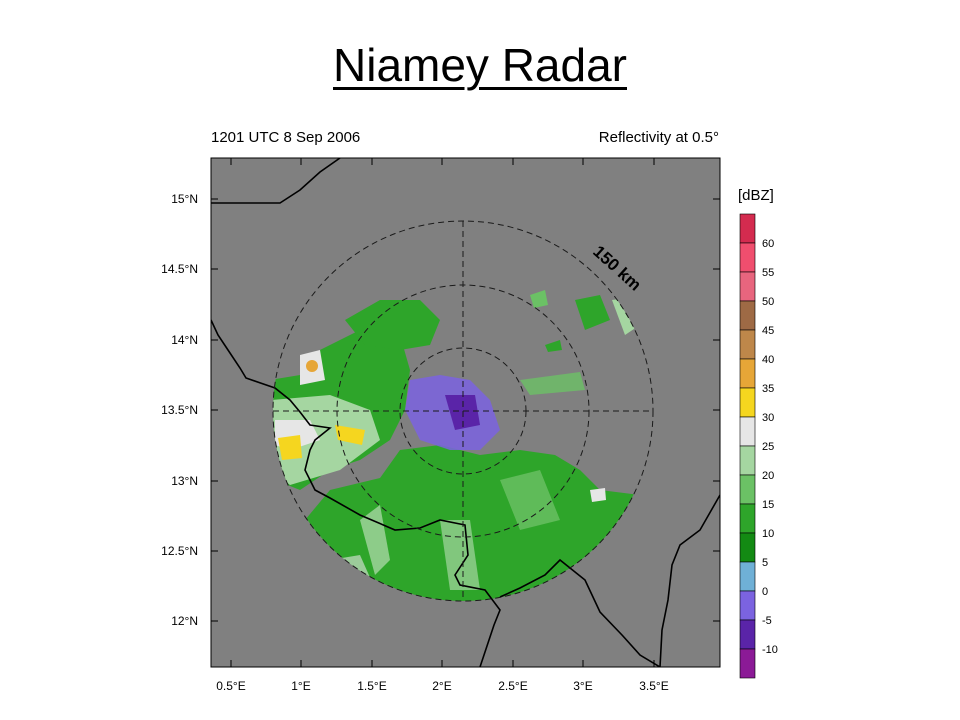  Describe the element at coordinates (326, 440) in the screenshot. I see `echo-west-light` at that location.